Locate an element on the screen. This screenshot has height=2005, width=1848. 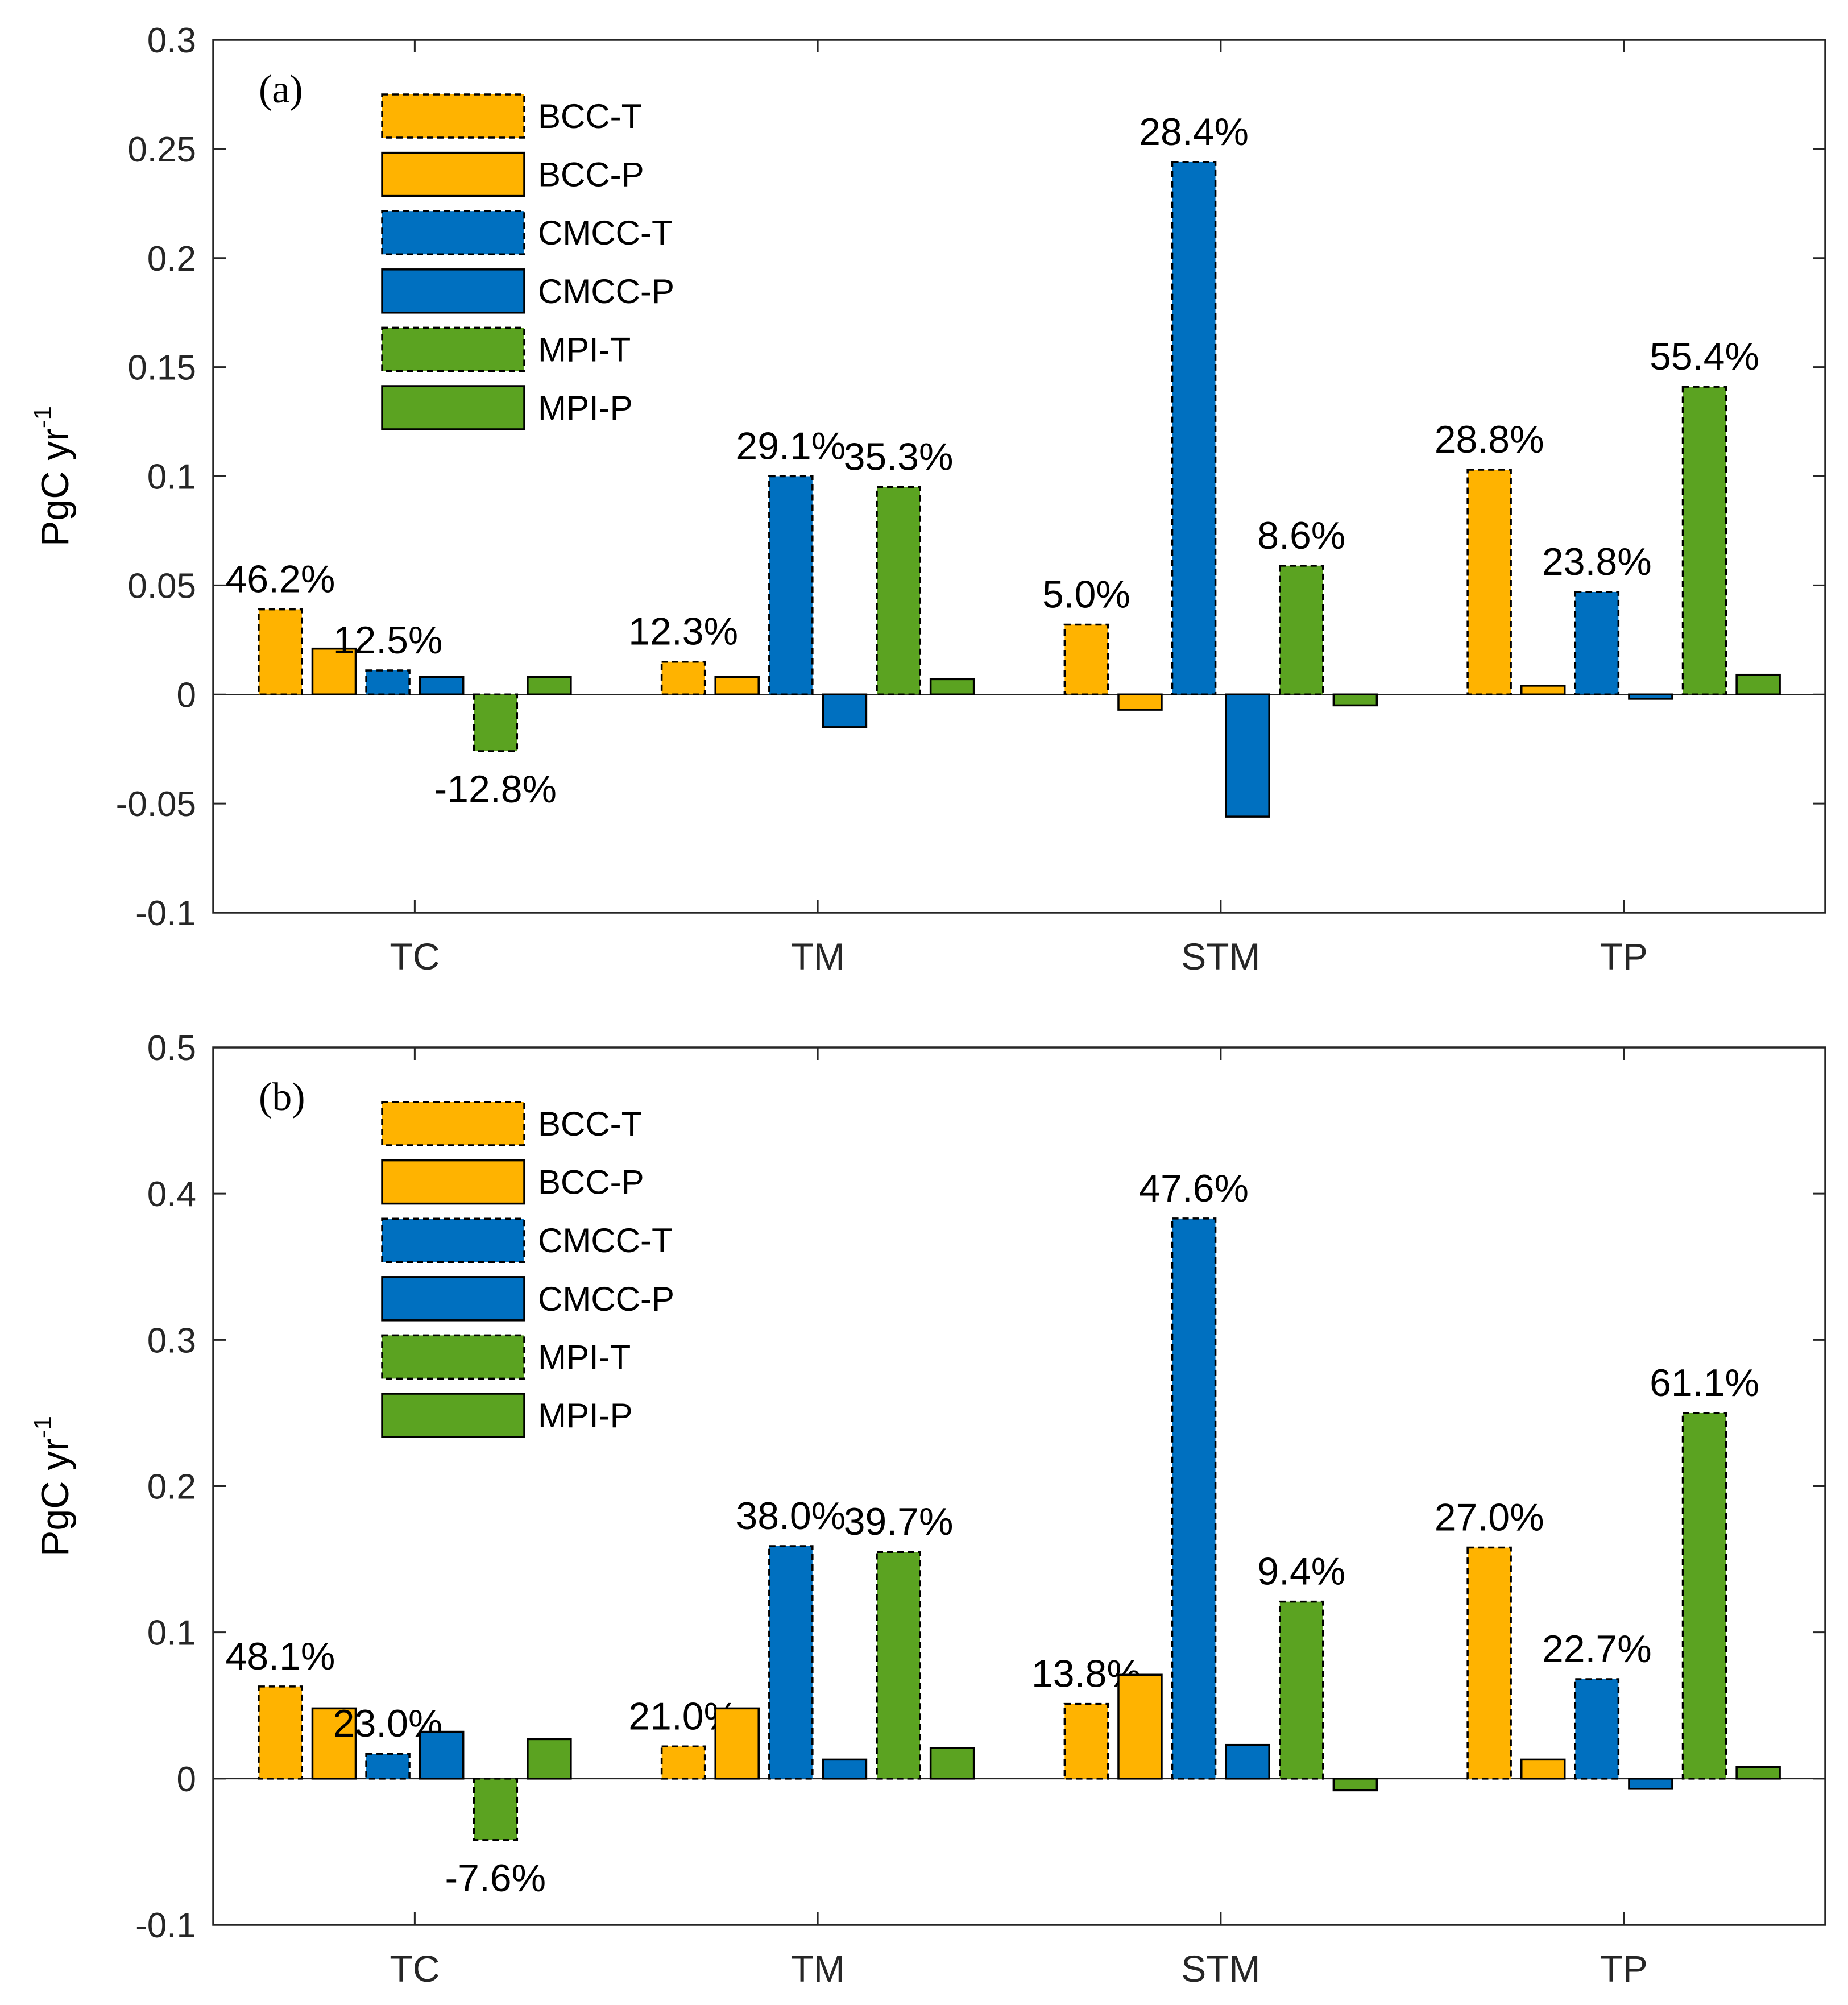
y-tick-label: 0.25 is located at coordinates (161, 150).